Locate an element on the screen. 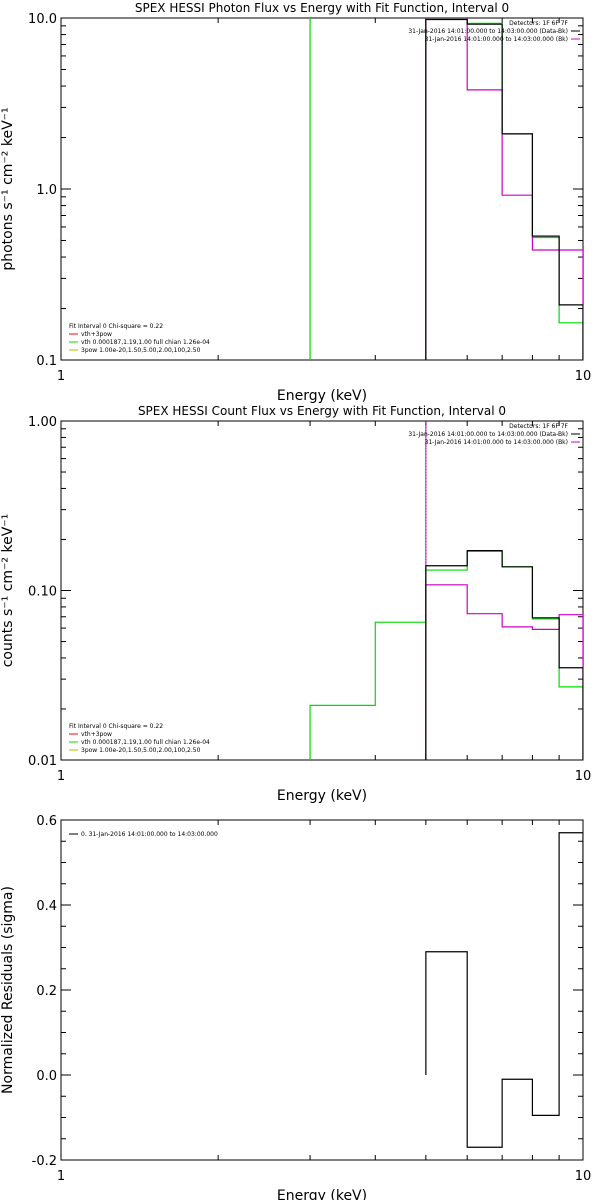 The image size is (600, 1200). y-tick-label: 10.0 is located at coordinates (42, 19).